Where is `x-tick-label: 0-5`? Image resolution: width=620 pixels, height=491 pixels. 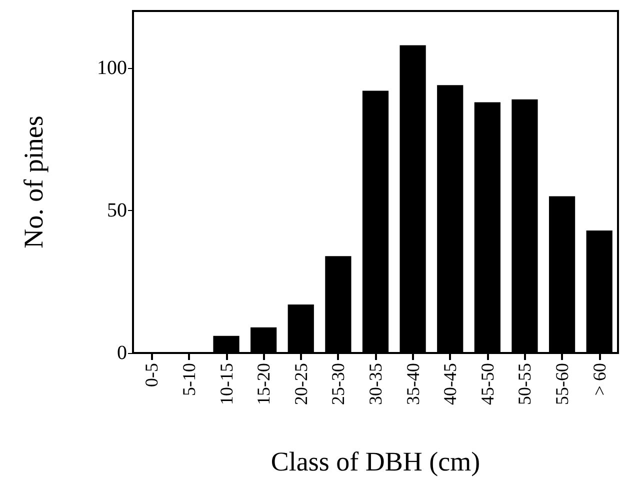 x-tick-label: 0-5 is located at coordinates (152, 375).